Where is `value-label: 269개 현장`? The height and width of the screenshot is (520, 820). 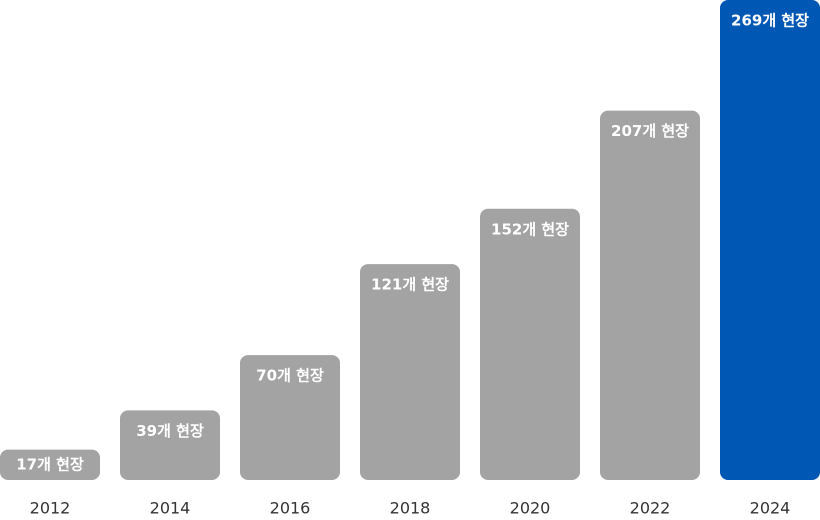
value-label: 269개 현장 is located at coordinates (770, 21).